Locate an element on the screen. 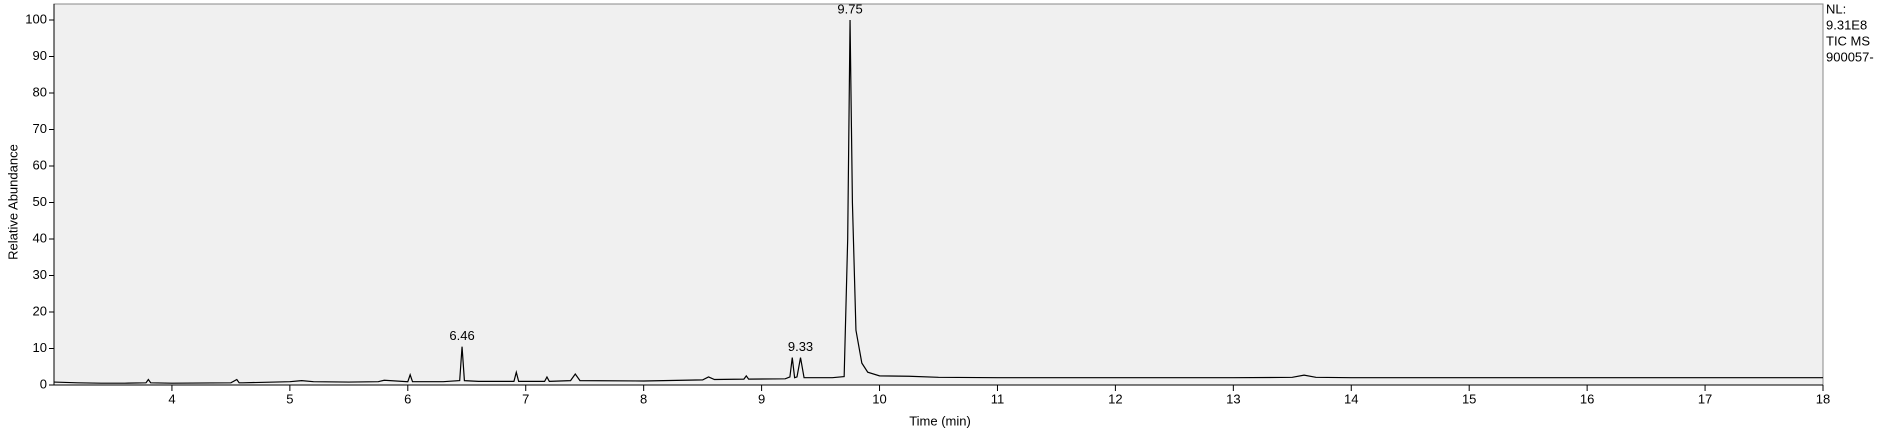 The image size is (1877, 432). y-tick-label: 50 is located at coordinates (40, 201).